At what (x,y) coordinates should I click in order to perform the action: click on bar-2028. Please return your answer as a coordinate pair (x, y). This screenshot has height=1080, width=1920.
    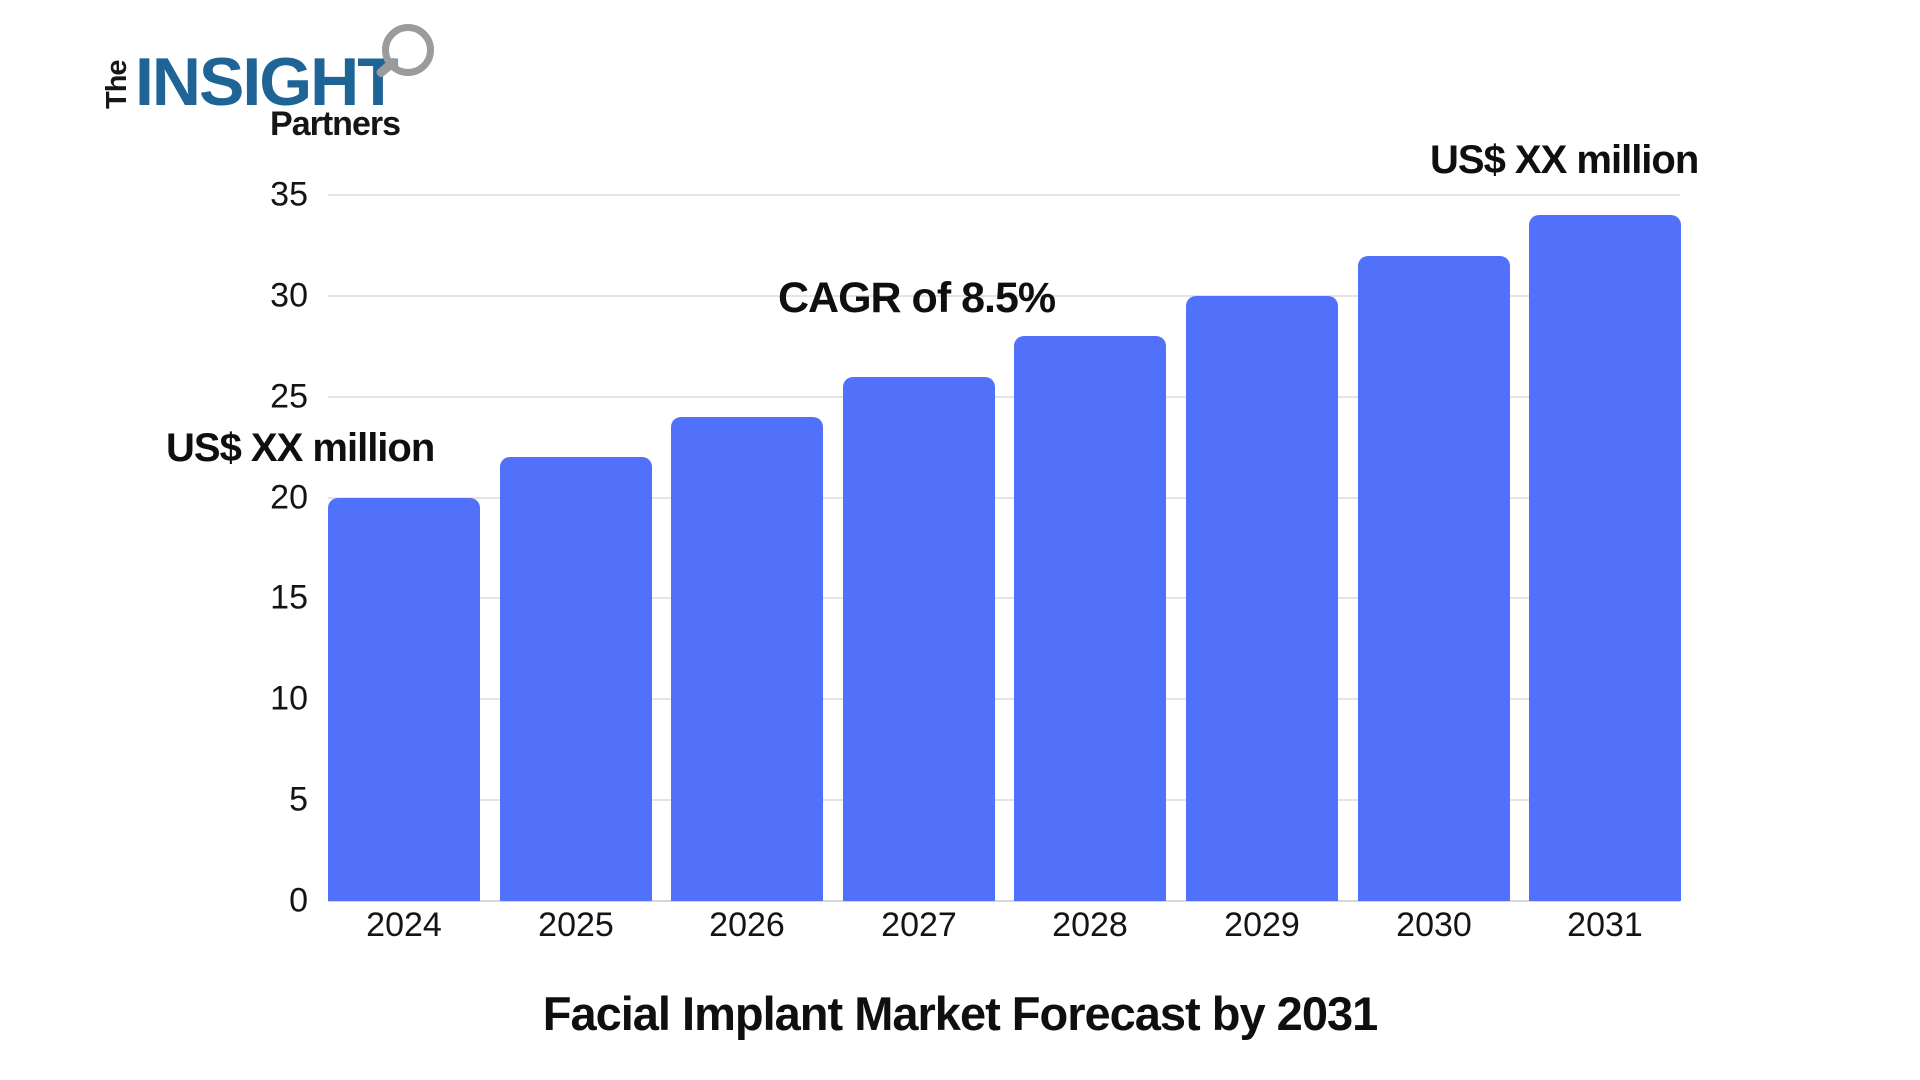
    Looking at the image, I should click on (1090, 618).